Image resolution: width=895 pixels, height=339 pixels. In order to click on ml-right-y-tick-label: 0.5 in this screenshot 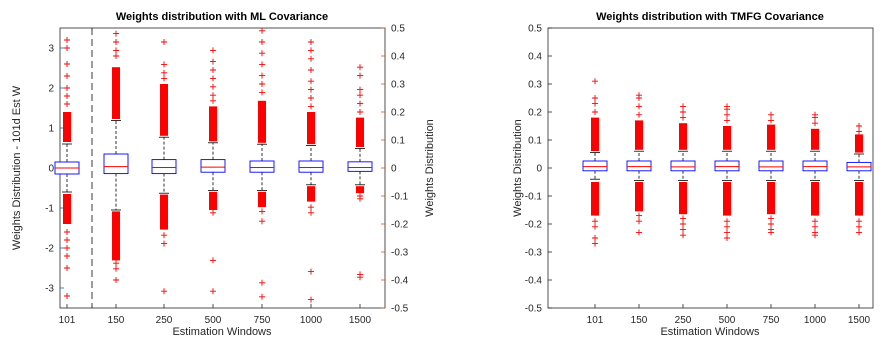, I will do `click(398, 29)`.